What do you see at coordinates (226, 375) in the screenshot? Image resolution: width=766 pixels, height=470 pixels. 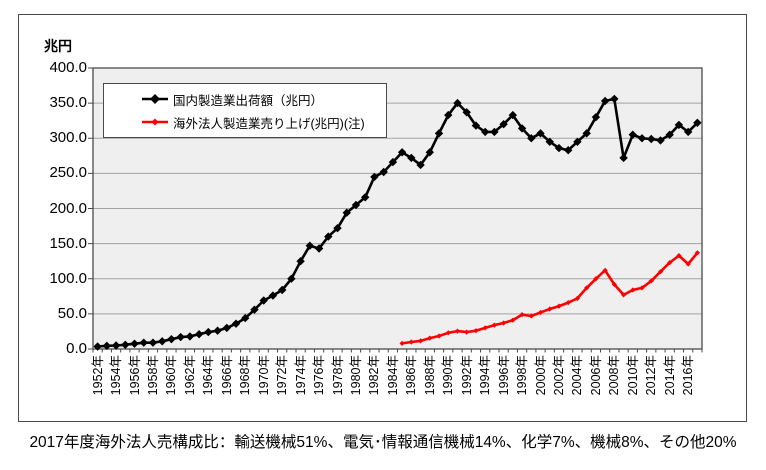 I see `x-tick-label: 1966年` at bounding box center [226, 375].